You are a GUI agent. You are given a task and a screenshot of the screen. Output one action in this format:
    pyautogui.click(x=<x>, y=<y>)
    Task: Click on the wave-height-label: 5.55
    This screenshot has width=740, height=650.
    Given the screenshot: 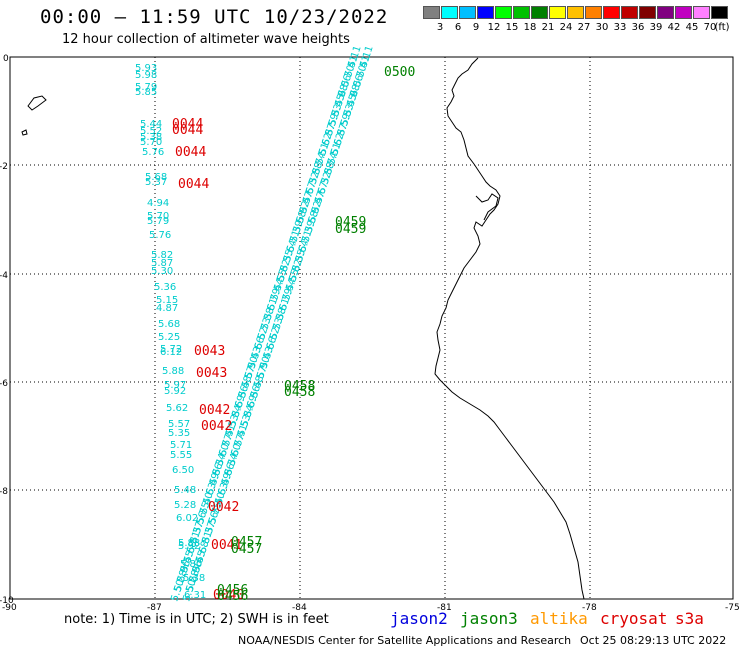 What is the action you would take?
    pyautogui.click(x=181, y=455)
    